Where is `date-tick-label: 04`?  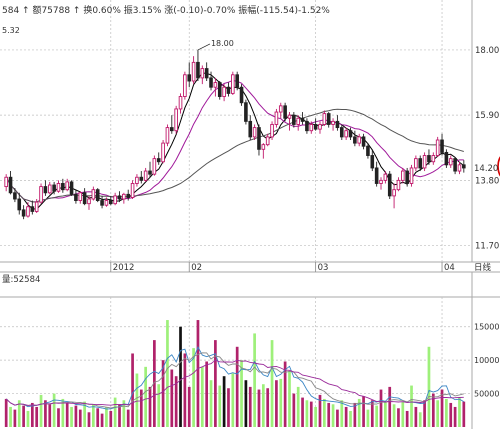 date-tick-label: 04 is located at coordinates (449, 268).